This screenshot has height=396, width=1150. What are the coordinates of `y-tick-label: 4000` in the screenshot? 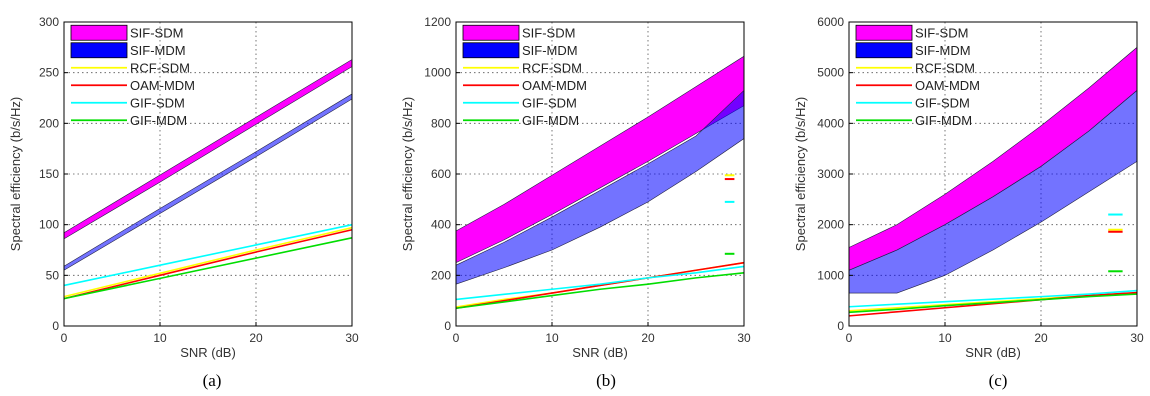 It's located at (830, 123).